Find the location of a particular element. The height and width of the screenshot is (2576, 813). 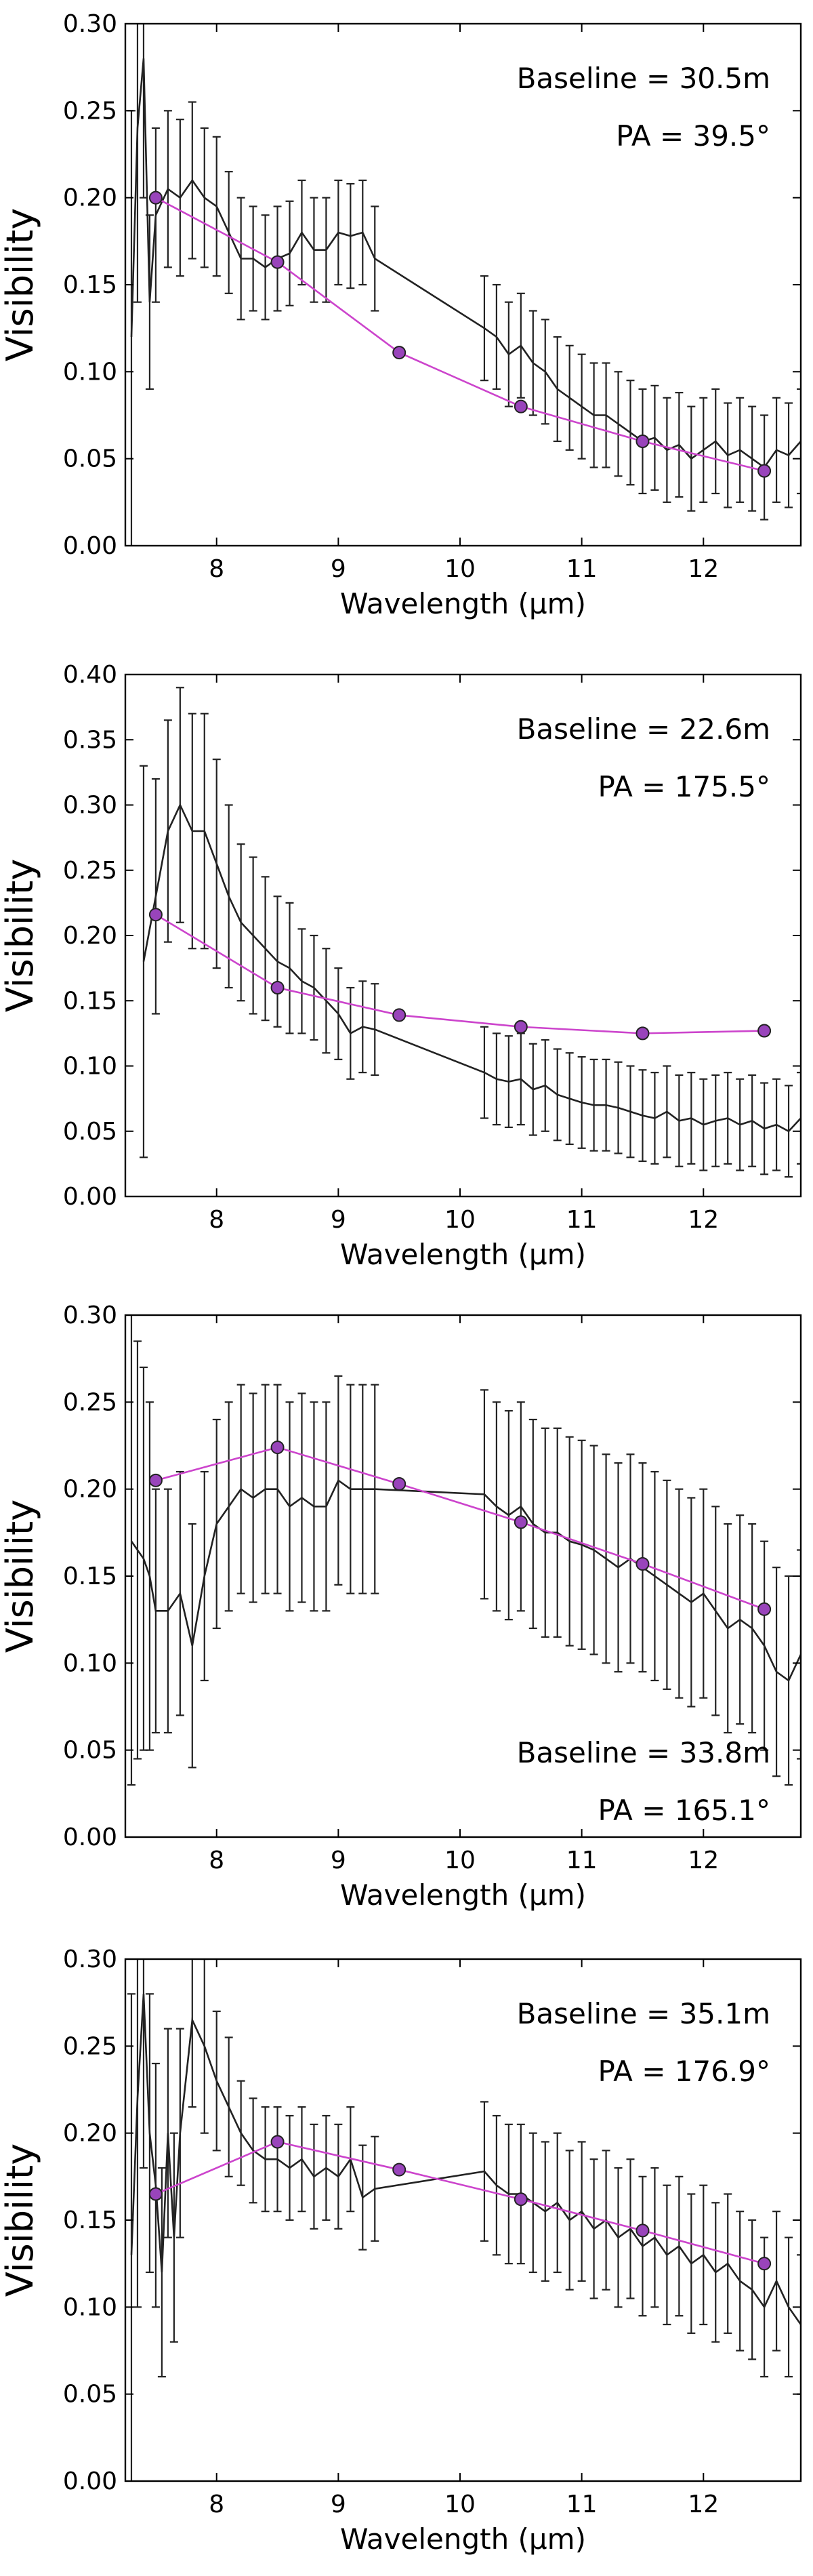

position-angle-label: PA = 176.9° is located at coordinates (684, 2071).